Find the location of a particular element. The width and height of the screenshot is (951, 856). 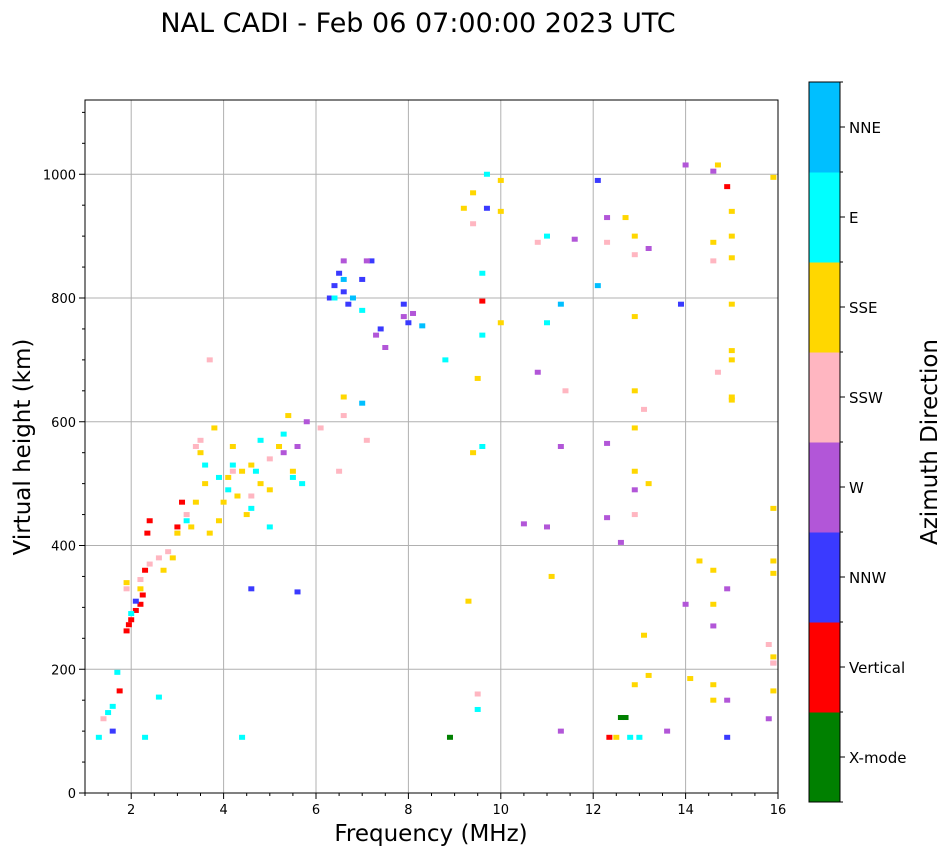

x-tick-label: 14 is located at coordinates (685, 810).